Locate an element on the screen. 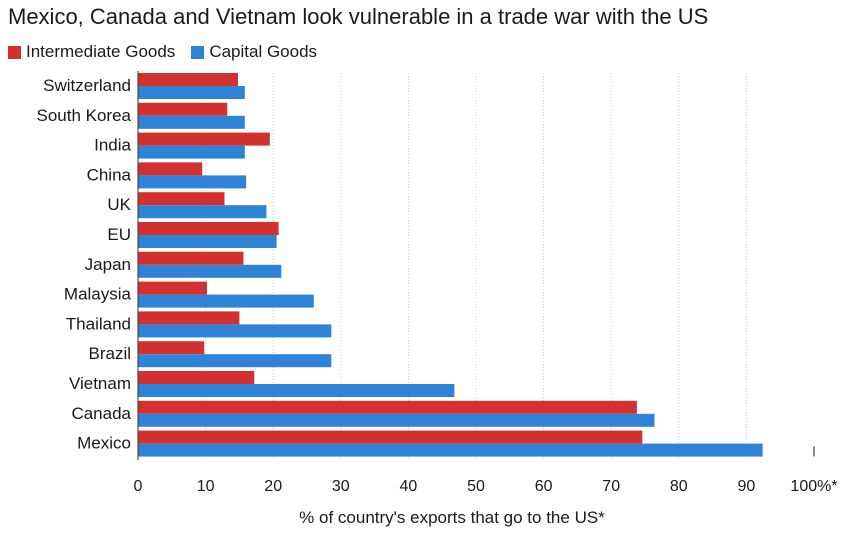 The width and height of the screenshot is (865, 534). legend-swatch-capital is located at coordinates (198, 52).